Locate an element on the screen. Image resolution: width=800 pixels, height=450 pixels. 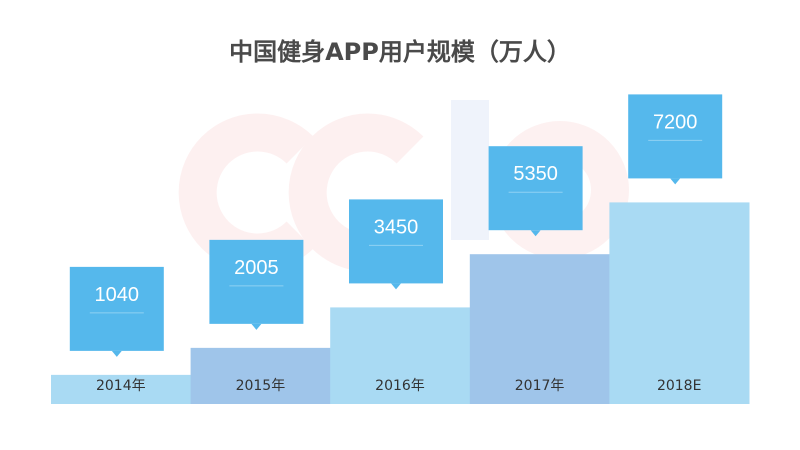
category-label: 2017年 is located at coordinates (540, 386).